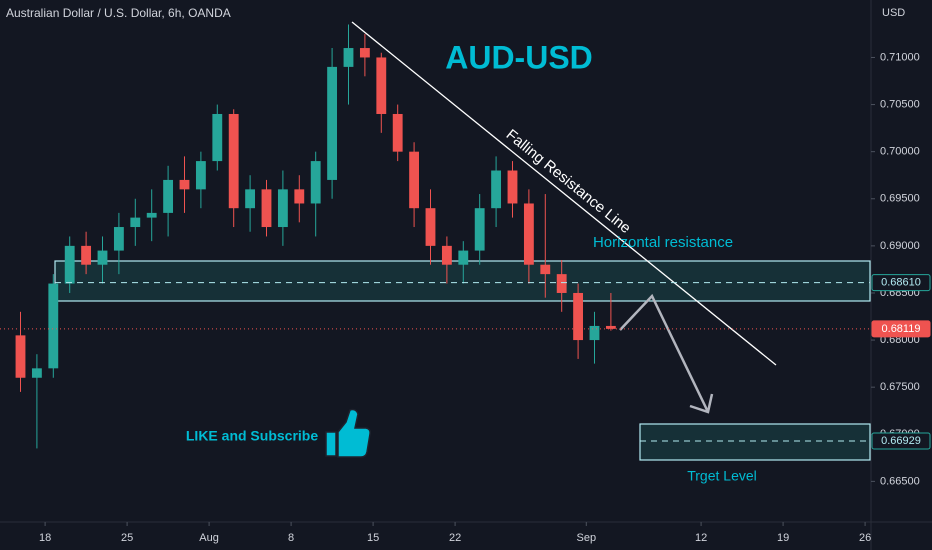  I want to click on price-tag-label: 0.68119, so click(901, 329).